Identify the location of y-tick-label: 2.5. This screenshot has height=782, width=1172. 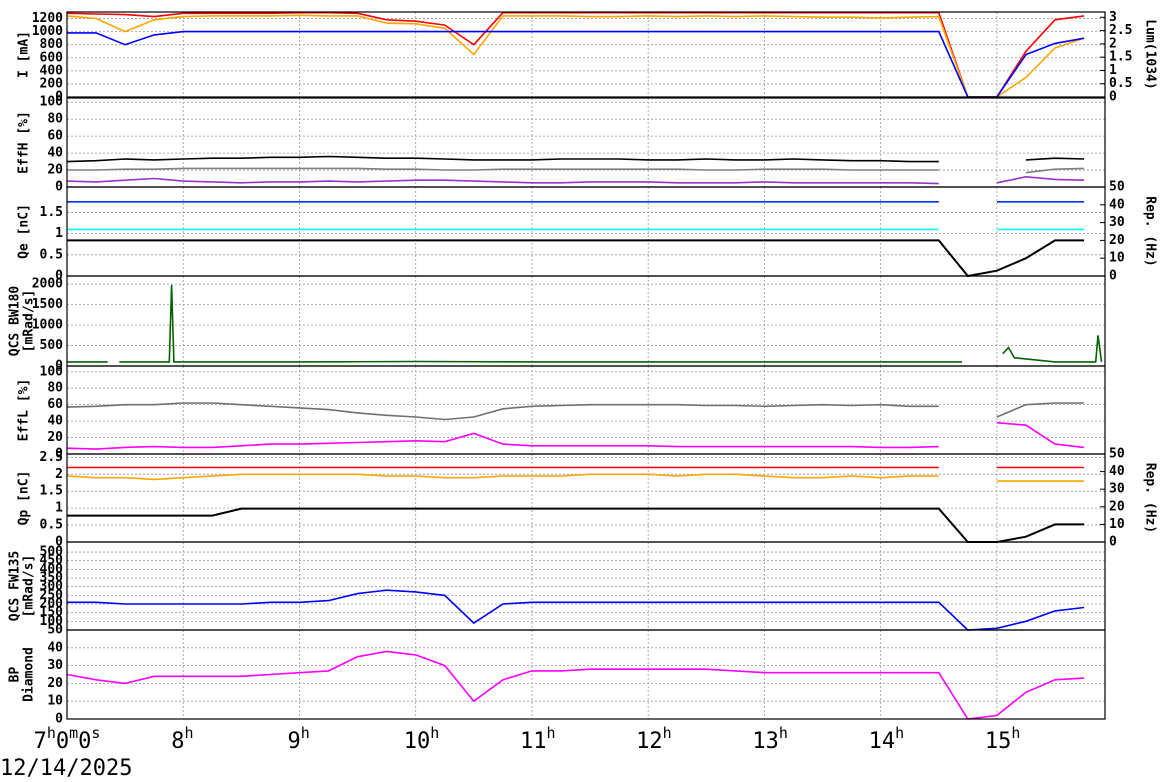
(51, 457).